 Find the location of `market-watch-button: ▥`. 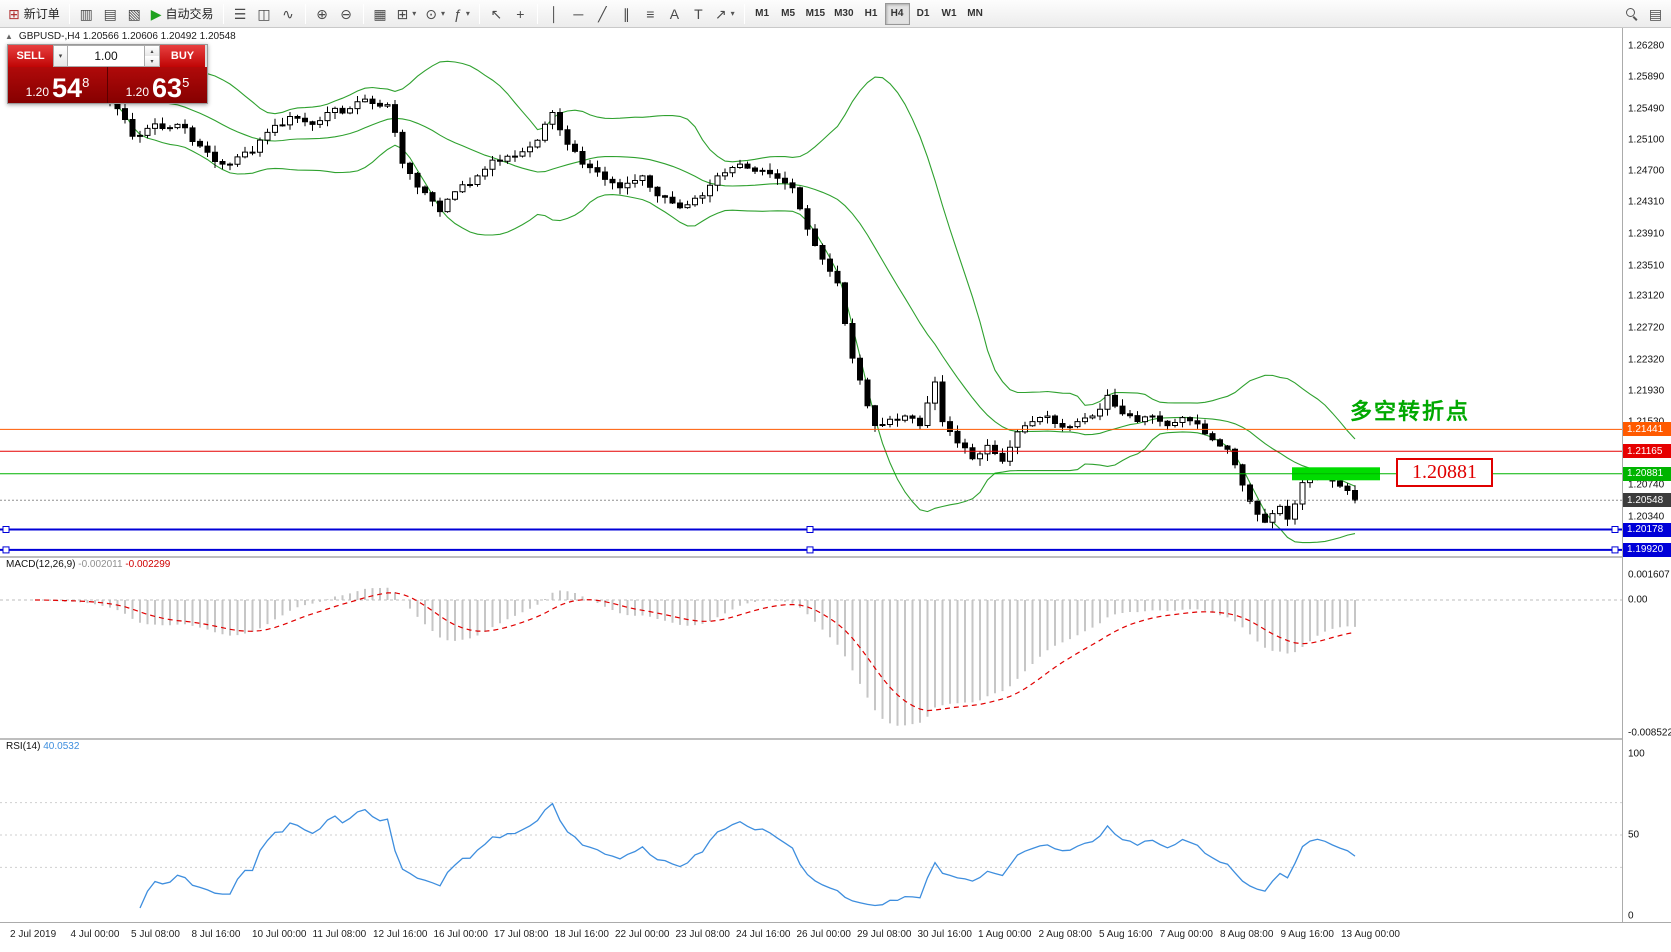

market-watch-button: ▥ is located at coordinates (86, 14).